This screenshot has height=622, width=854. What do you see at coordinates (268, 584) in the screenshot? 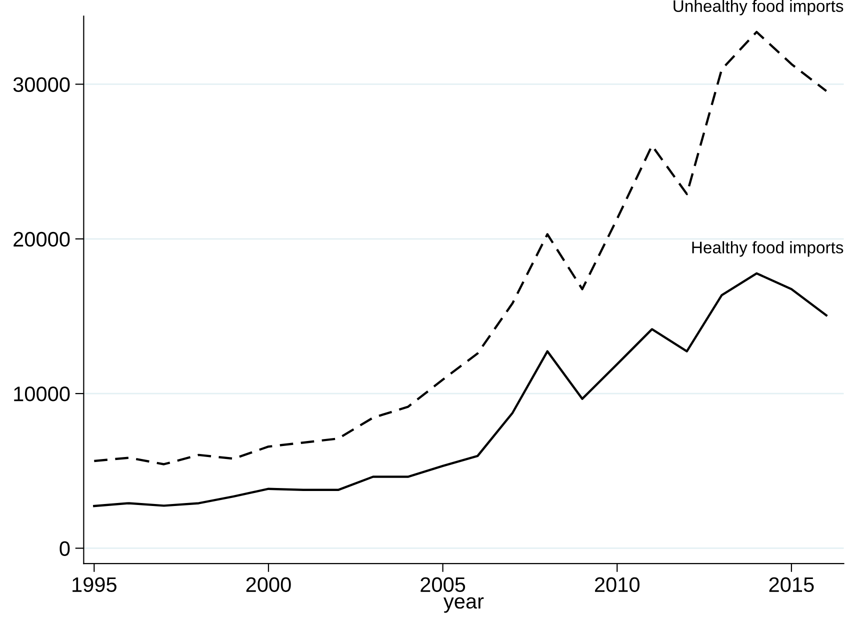
I see `x-tick-label: 2000` at bounding box center [268, 584].